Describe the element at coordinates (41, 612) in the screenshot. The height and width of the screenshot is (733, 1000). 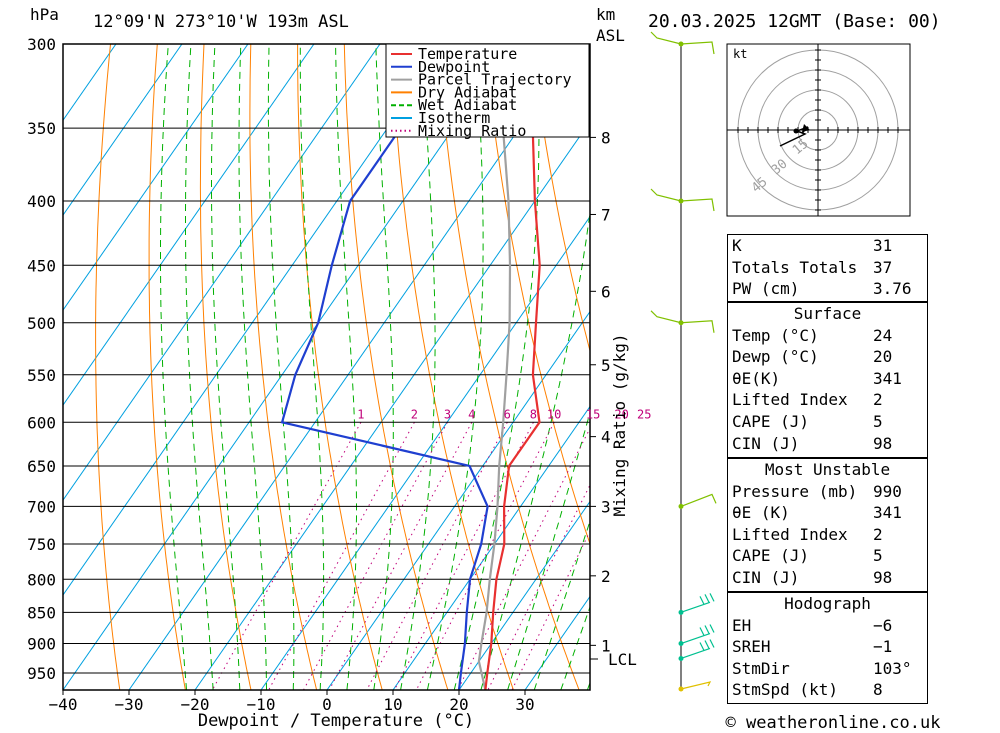
I see `pressure-tick-label: 850` at that location.